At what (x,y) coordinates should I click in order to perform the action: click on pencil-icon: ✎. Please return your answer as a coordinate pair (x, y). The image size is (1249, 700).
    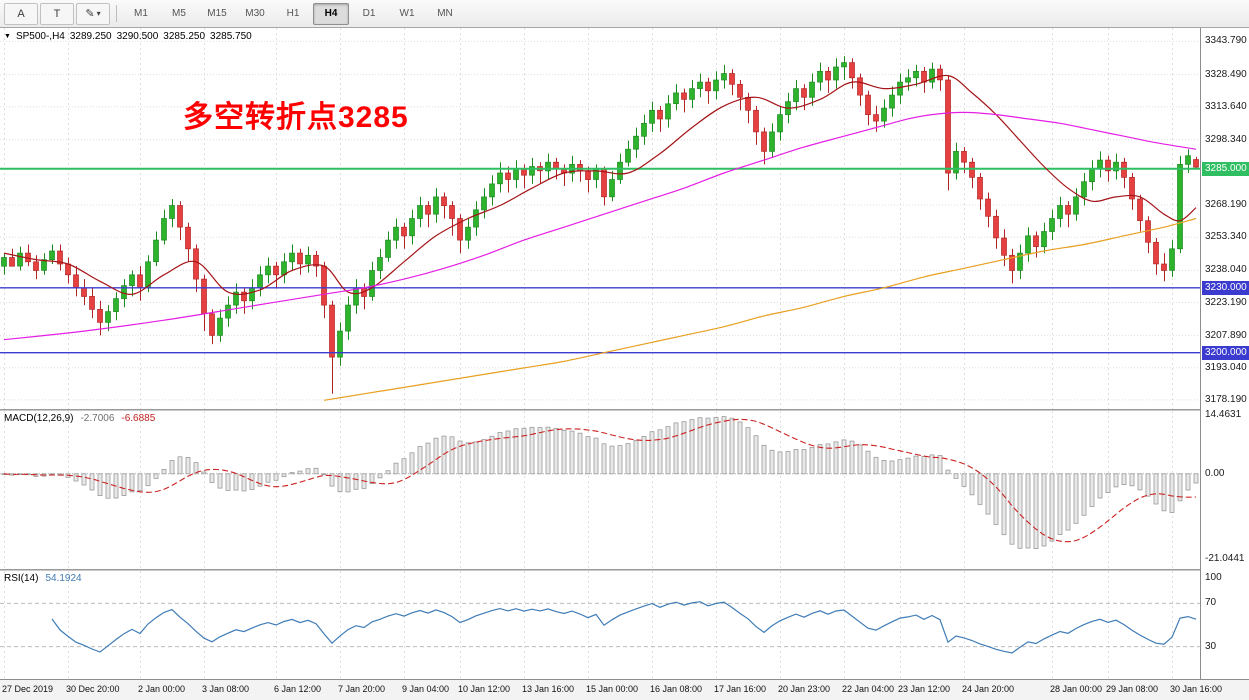
    Looking at the image, I should click on (90, 14).